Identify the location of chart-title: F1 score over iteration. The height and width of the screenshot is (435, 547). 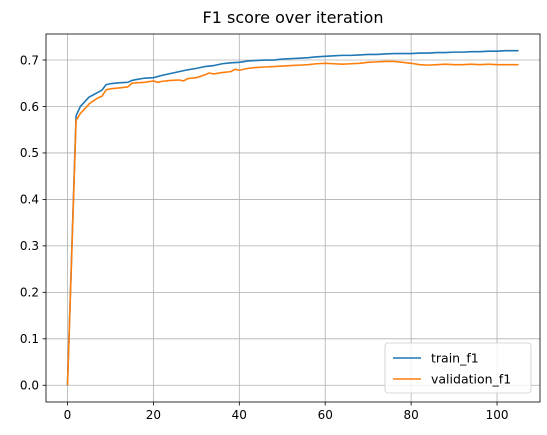
(293, 17).